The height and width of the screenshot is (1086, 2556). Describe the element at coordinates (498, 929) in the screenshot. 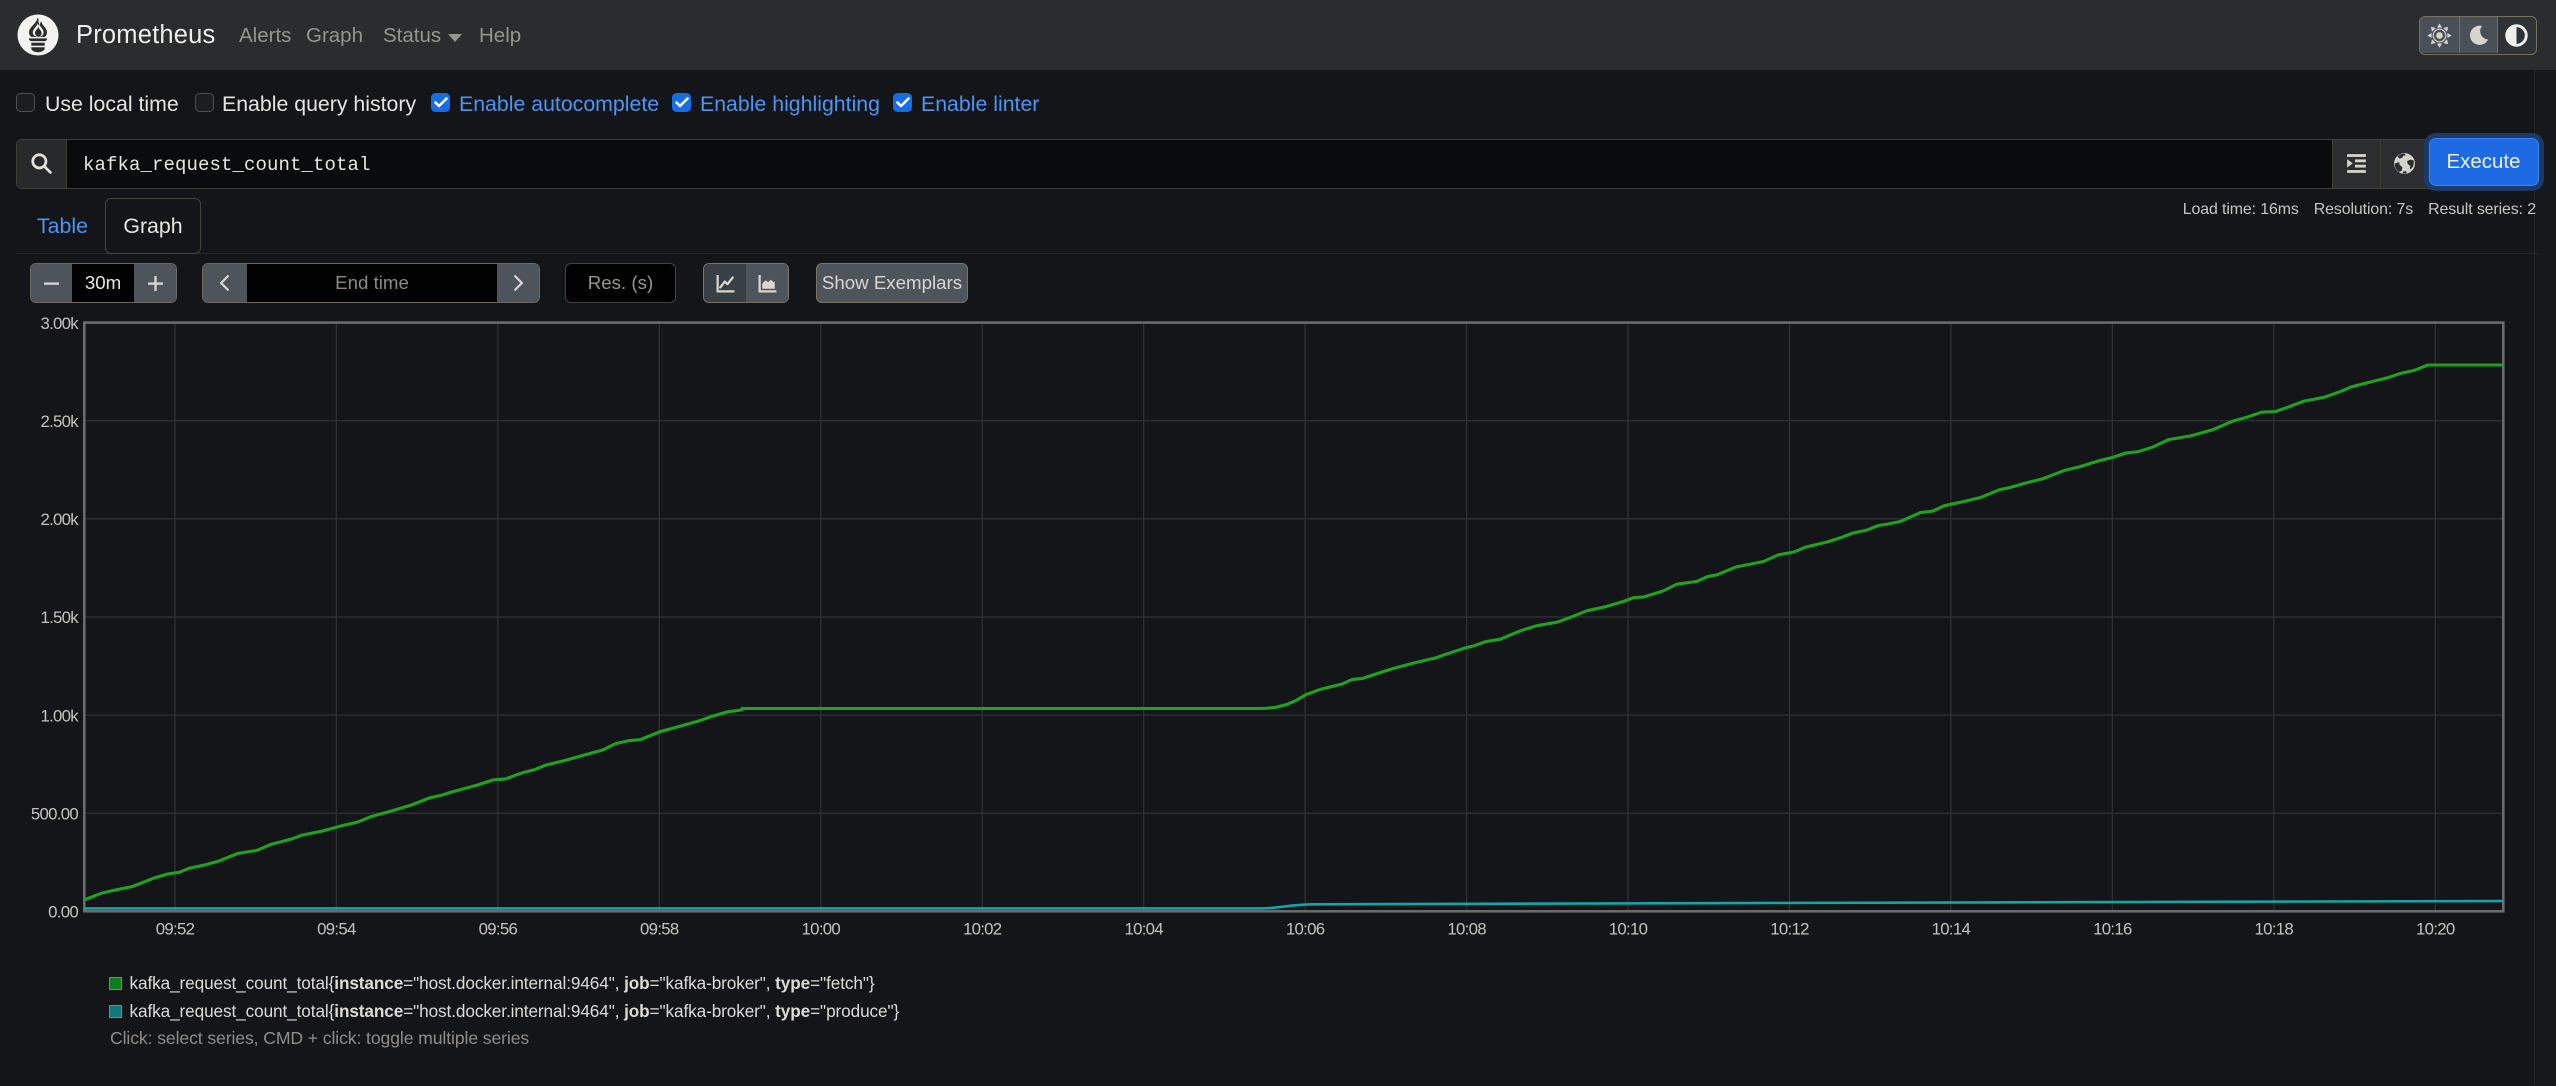

I see `svg-text: 09:56` at that location.